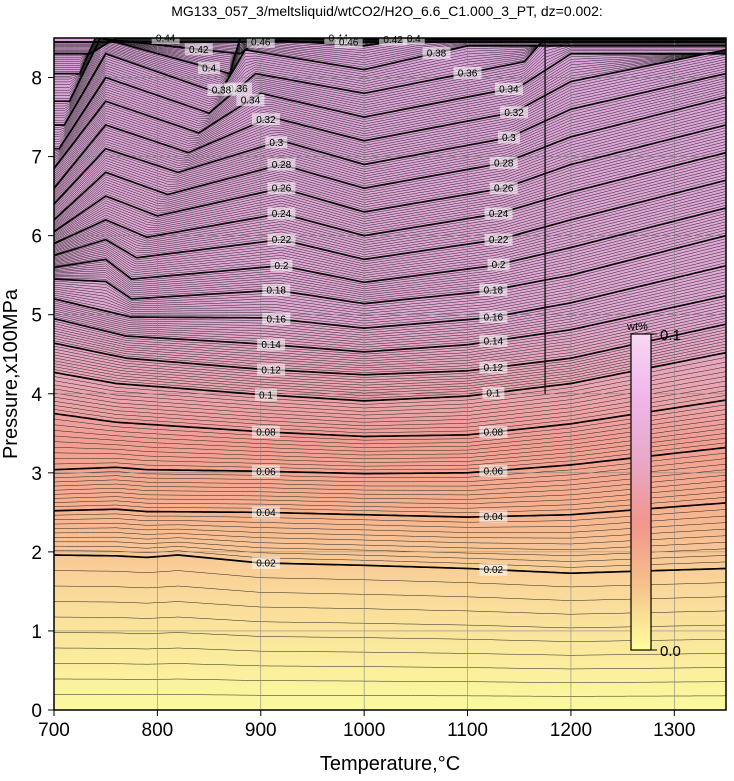 This screenshot has height=781, width=734. I want to click on colorbar: 0.1 0.0 wt%, so click(653, 490).